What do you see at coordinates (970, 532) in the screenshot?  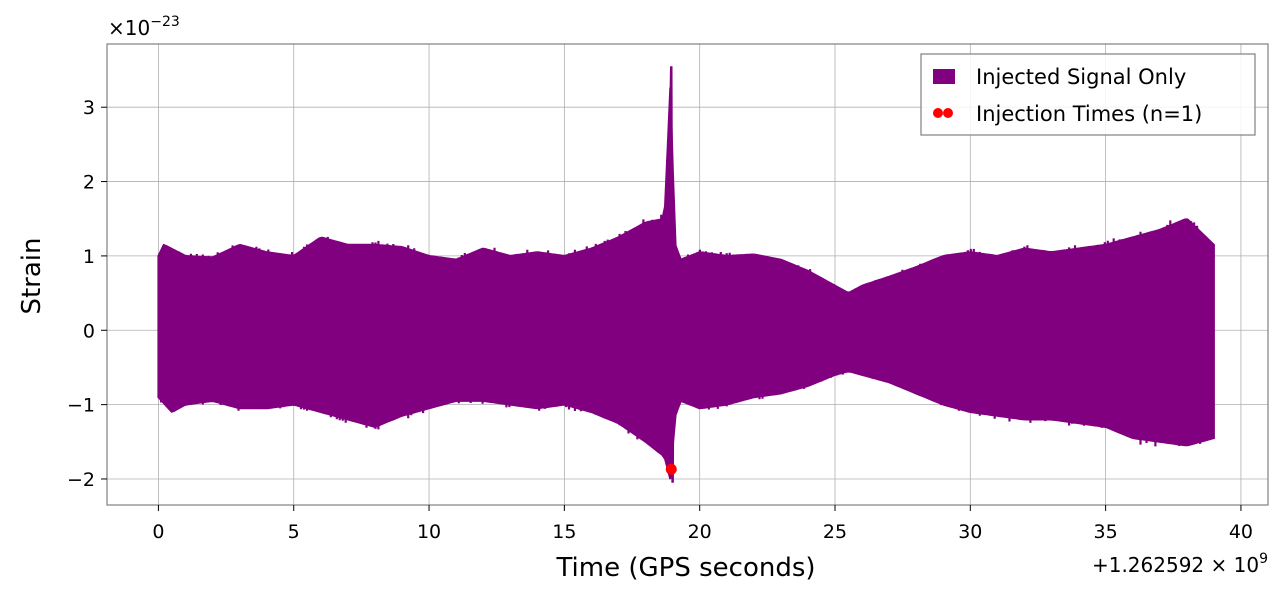 I see `x-tick-label: 30` at bounding box center [970, 532].